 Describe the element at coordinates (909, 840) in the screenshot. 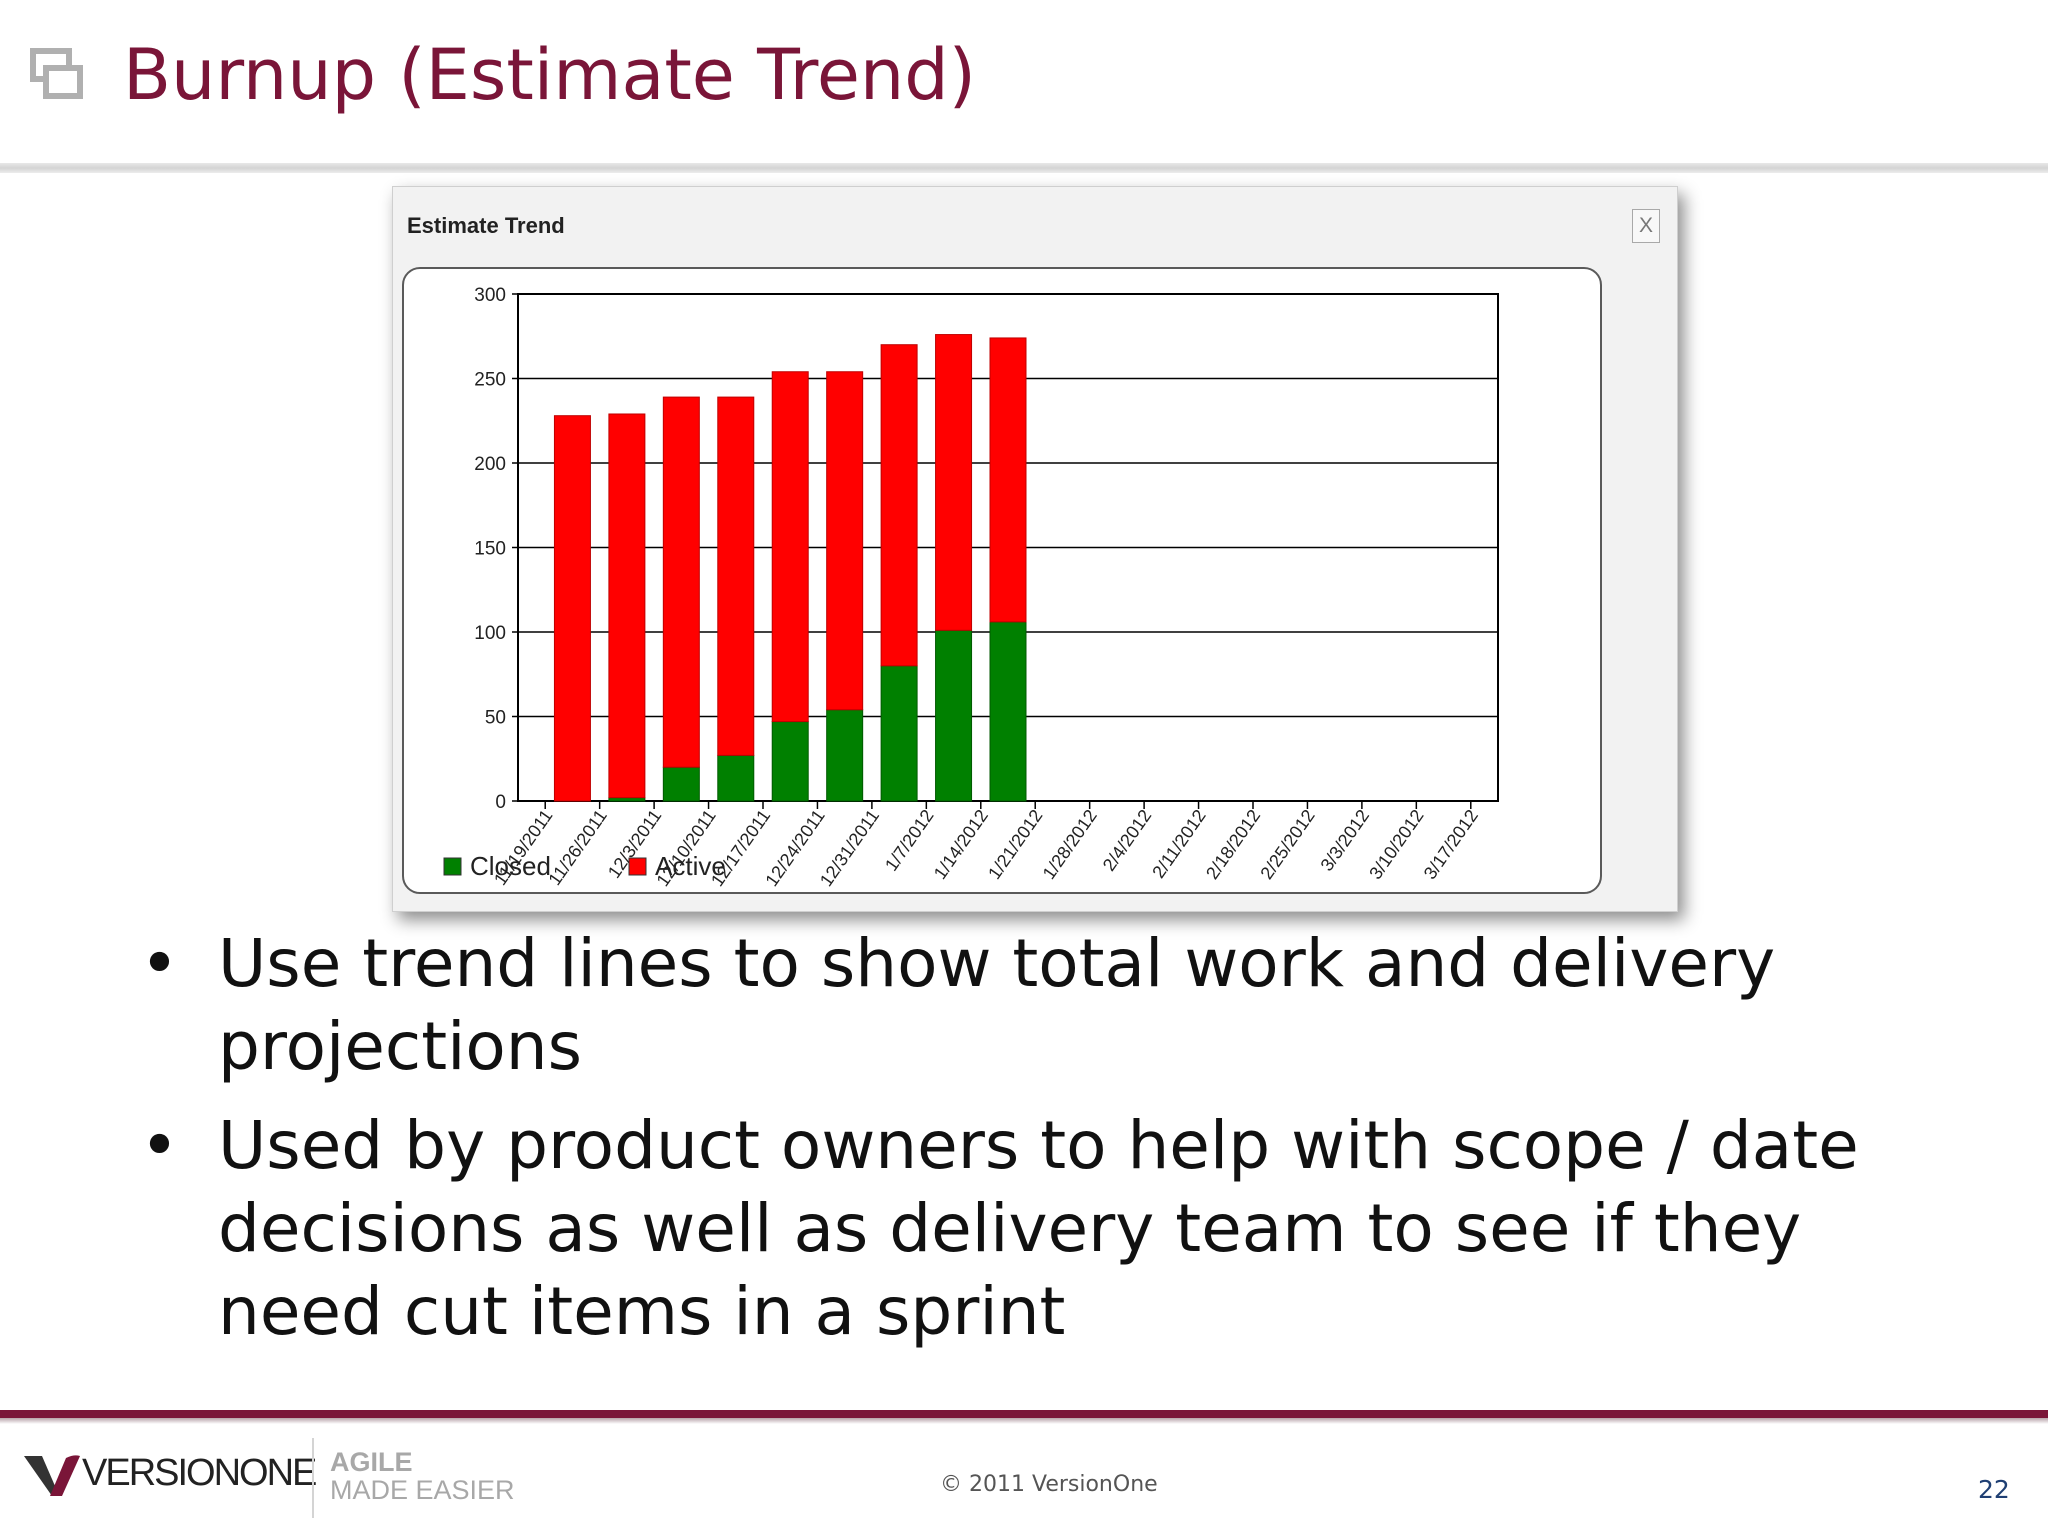

I see `x-tick-label: 1/7/2012` at that location.